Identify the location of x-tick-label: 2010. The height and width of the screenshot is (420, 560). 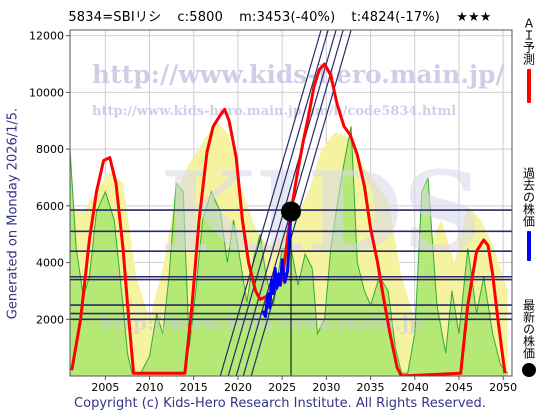
(150, 387).